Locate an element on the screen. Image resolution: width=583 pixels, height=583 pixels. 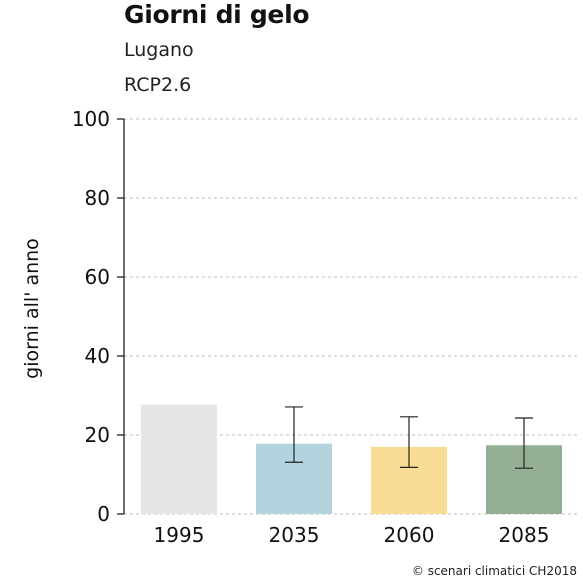
x-ticks: 1995 2035 2060 2085 is located at coordinates (352, 535).